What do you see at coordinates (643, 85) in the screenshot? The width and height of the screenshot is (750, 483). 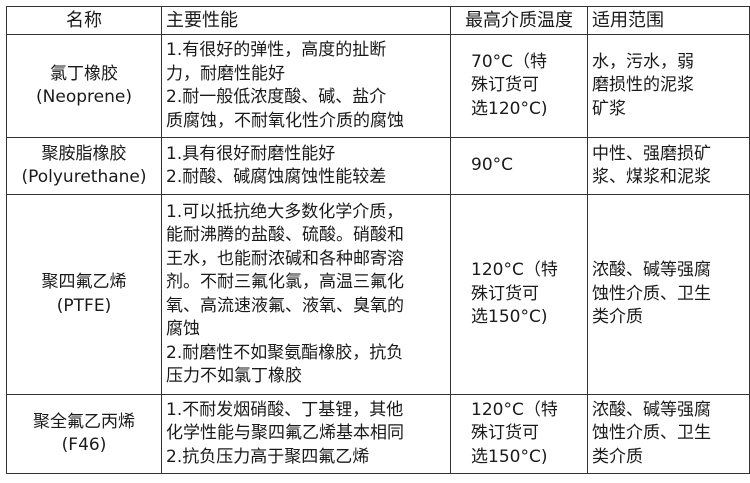 I see `scope-line: 磨损性的泥浆` at bounding box center [643, 85].